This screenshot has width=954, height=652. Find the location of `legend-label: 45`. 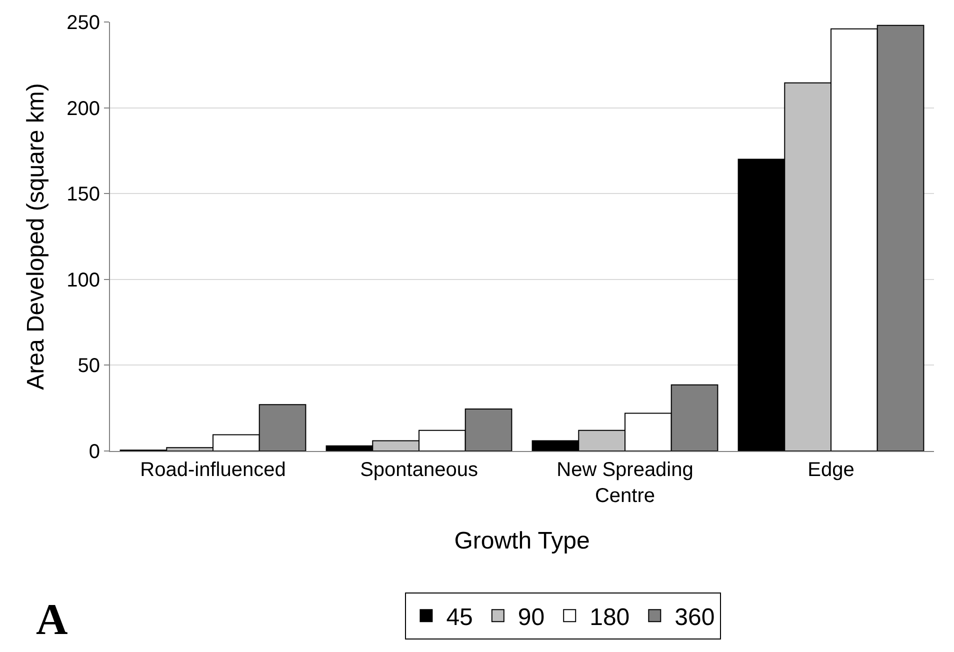

legend-label: 45 is located at coordinates (459, 618).